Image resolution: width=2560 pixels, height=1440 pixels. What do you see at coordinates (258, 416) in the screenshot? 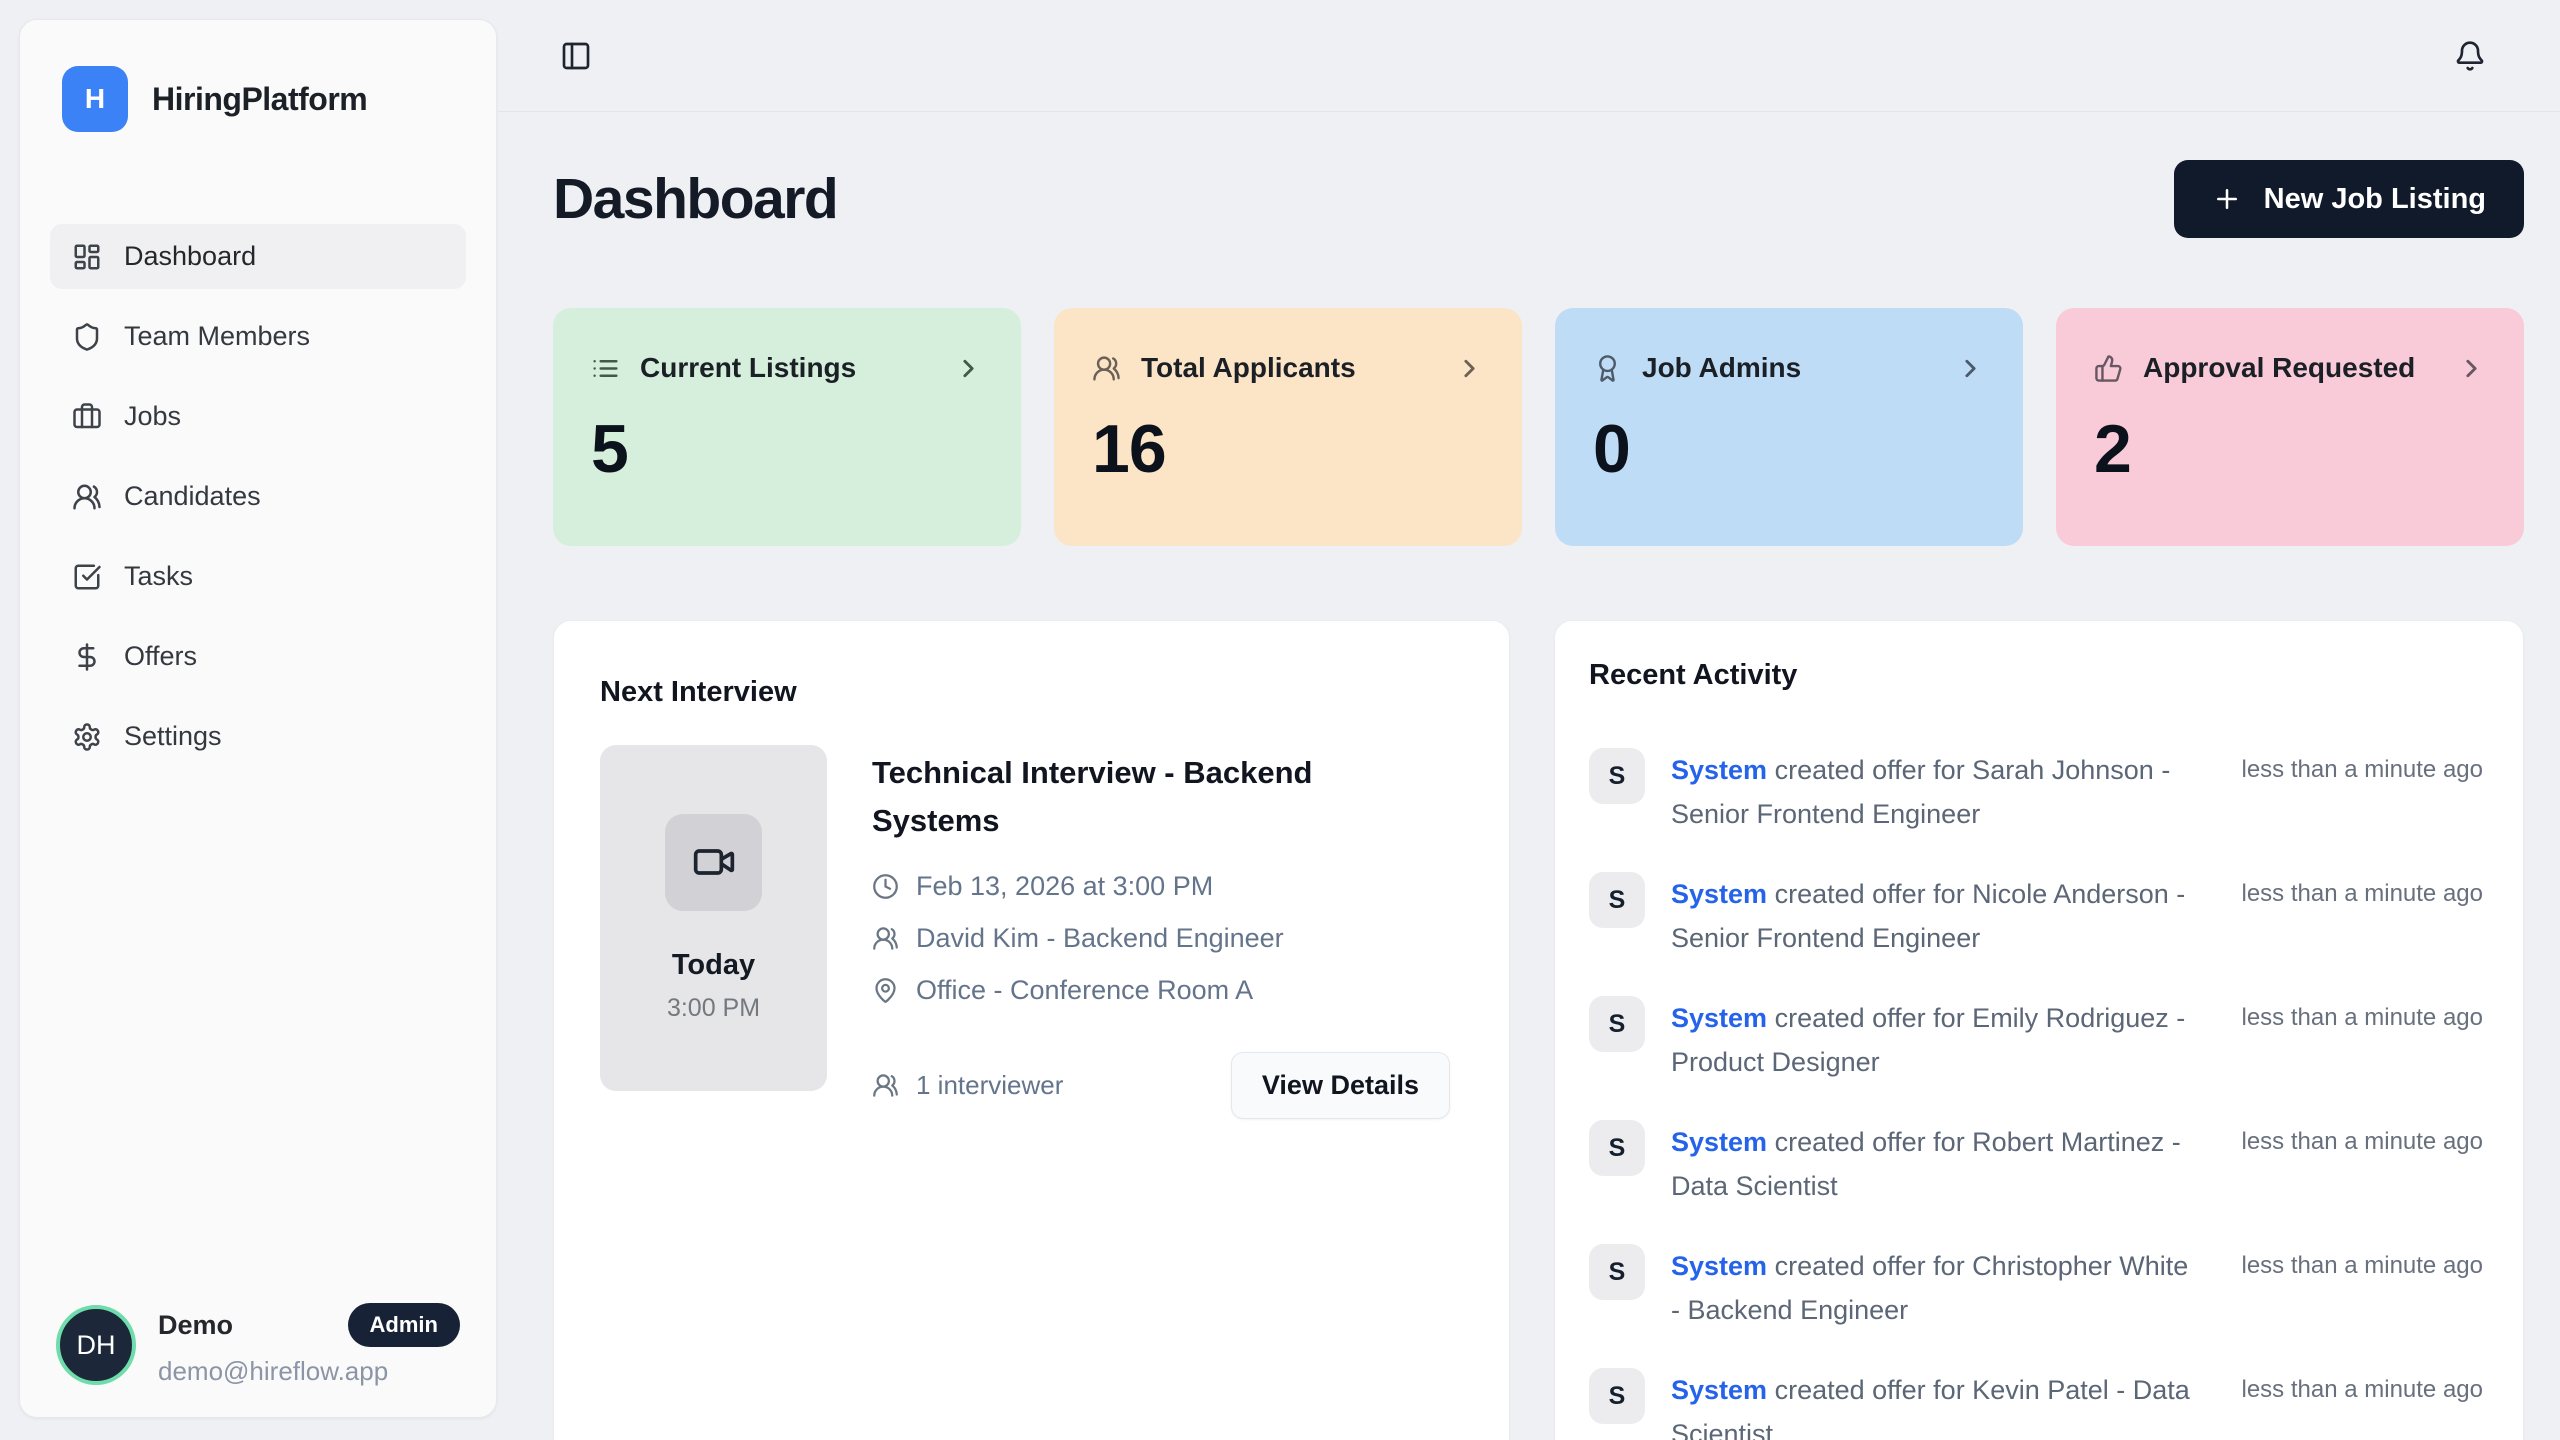
I see `sidebar-item-jobs: Jobs` at bounding box center [258, 416].